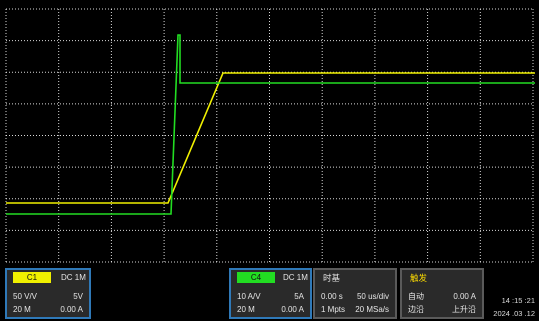  I want to click on ch1-bandwidth: 20 M, so click(22, 309).